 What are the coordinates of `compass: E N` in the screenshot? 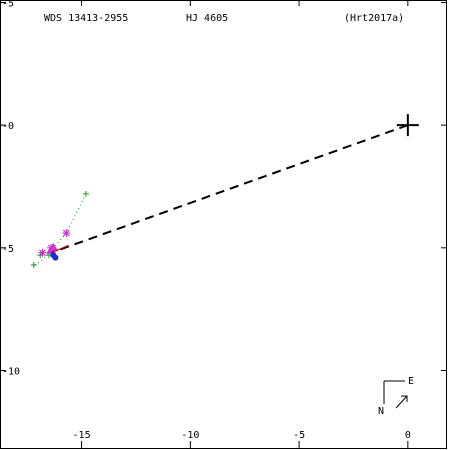 It's located at (396, 396).